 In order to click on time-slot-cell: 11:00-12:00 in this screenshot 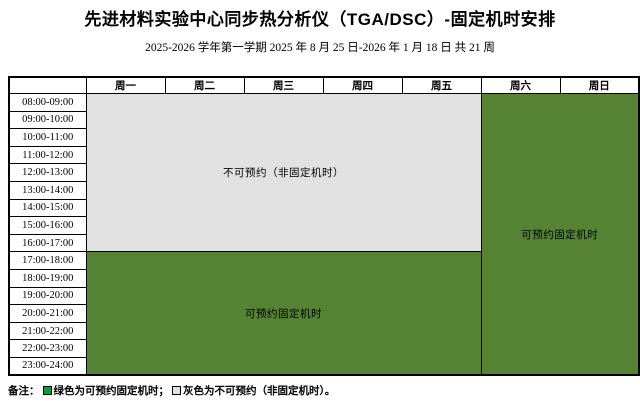, I will do `click(47, 155)`.